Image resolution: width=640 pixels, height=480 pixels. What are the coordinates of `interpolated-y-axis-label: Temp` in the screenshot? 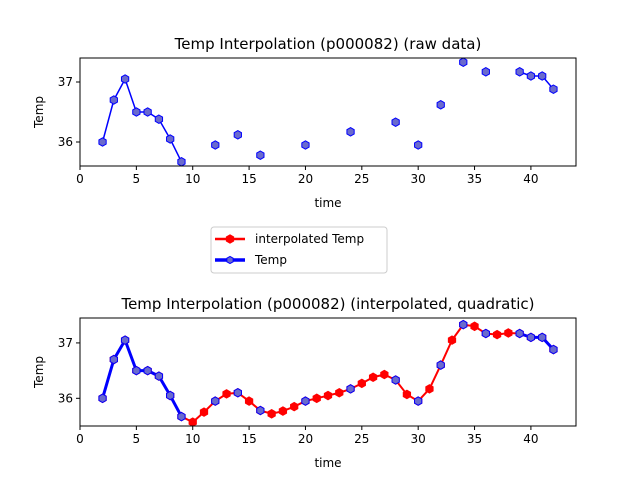 It's located at (39, 372).